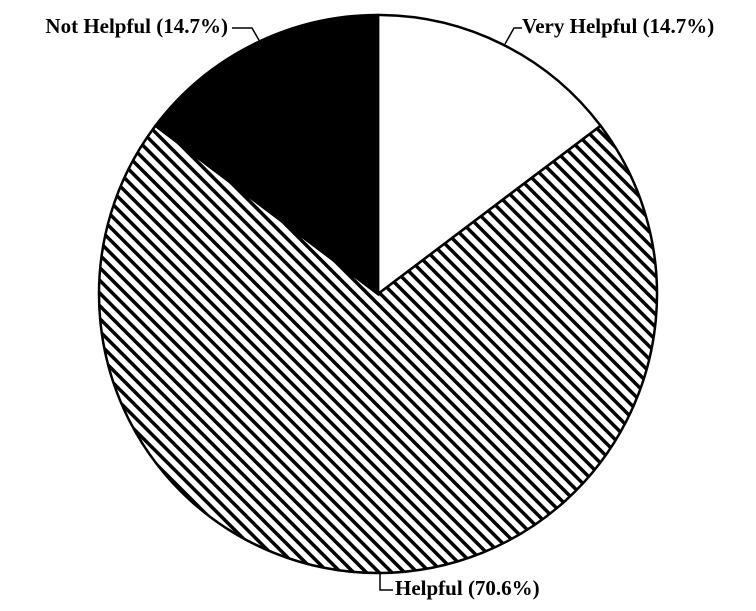  I want to click on slice-category: Helpful, so click(429, 588).